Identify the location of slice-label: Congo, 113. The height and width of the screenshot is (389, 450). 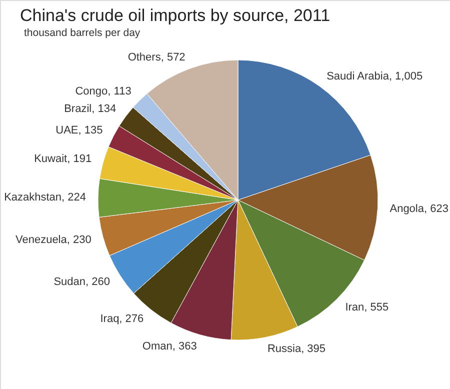
(103, 92).